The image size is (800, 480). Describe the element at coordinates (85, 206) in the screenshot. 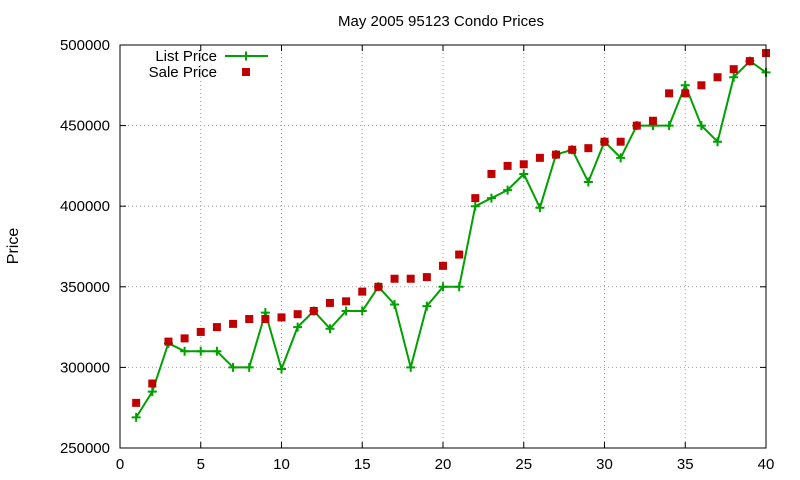

I see `y-tick-label: 400000` at that location.